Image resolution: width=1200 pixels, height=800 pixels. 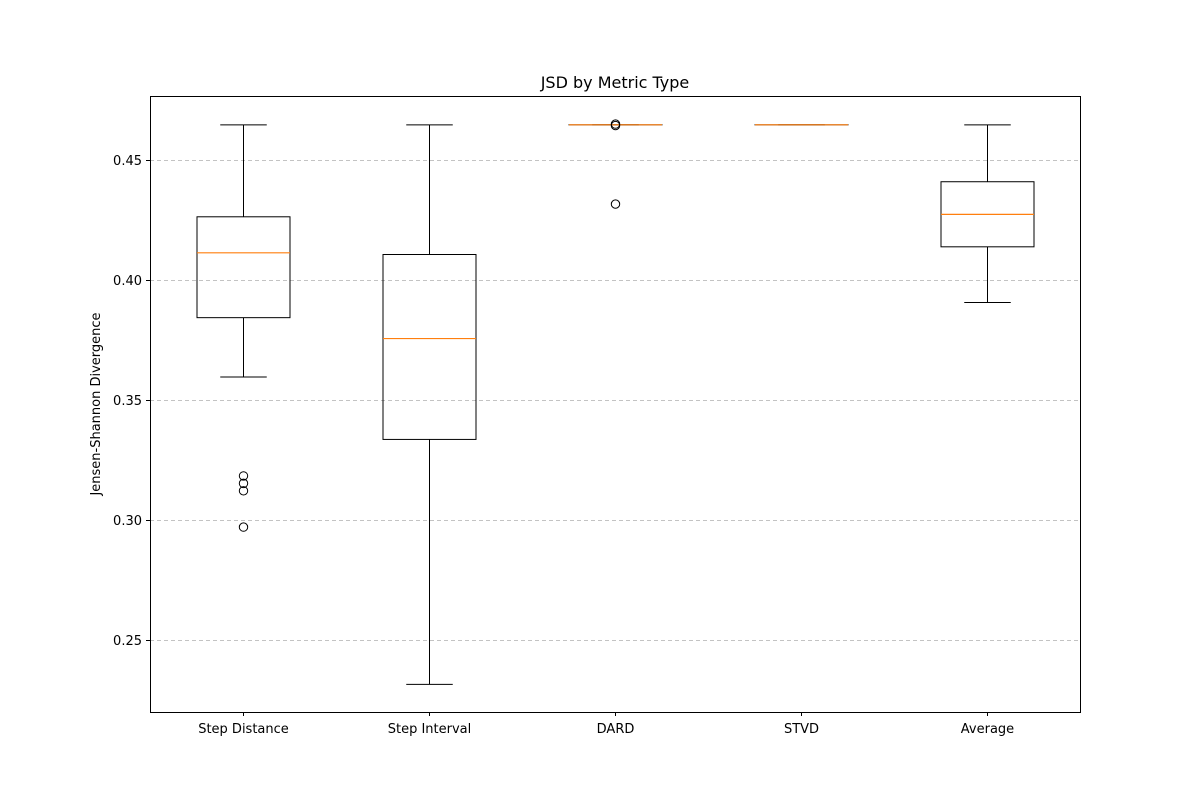 What do you see at coordinates (127, 281) in the screenshot?
I see `y-tick-label: 0.40` at bounding box center [127, 281].